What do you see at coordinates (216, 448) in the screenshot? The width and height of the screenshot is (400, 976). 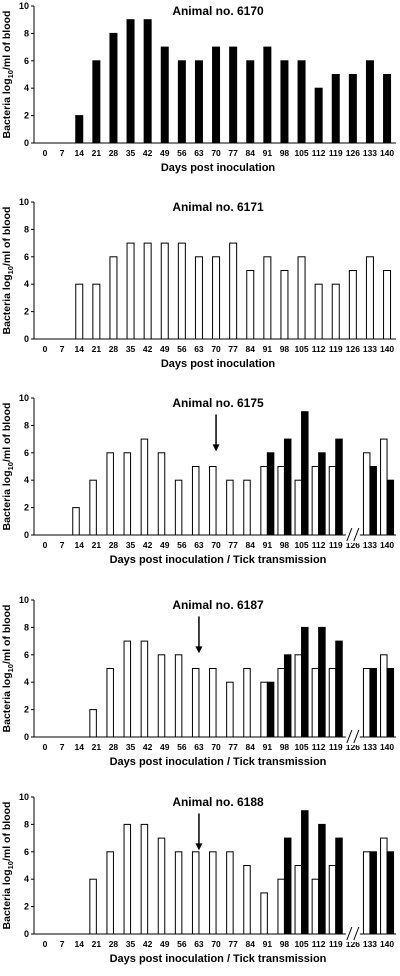 I see `tick-transmission-arrowhead` at bounding box center [216, 448].